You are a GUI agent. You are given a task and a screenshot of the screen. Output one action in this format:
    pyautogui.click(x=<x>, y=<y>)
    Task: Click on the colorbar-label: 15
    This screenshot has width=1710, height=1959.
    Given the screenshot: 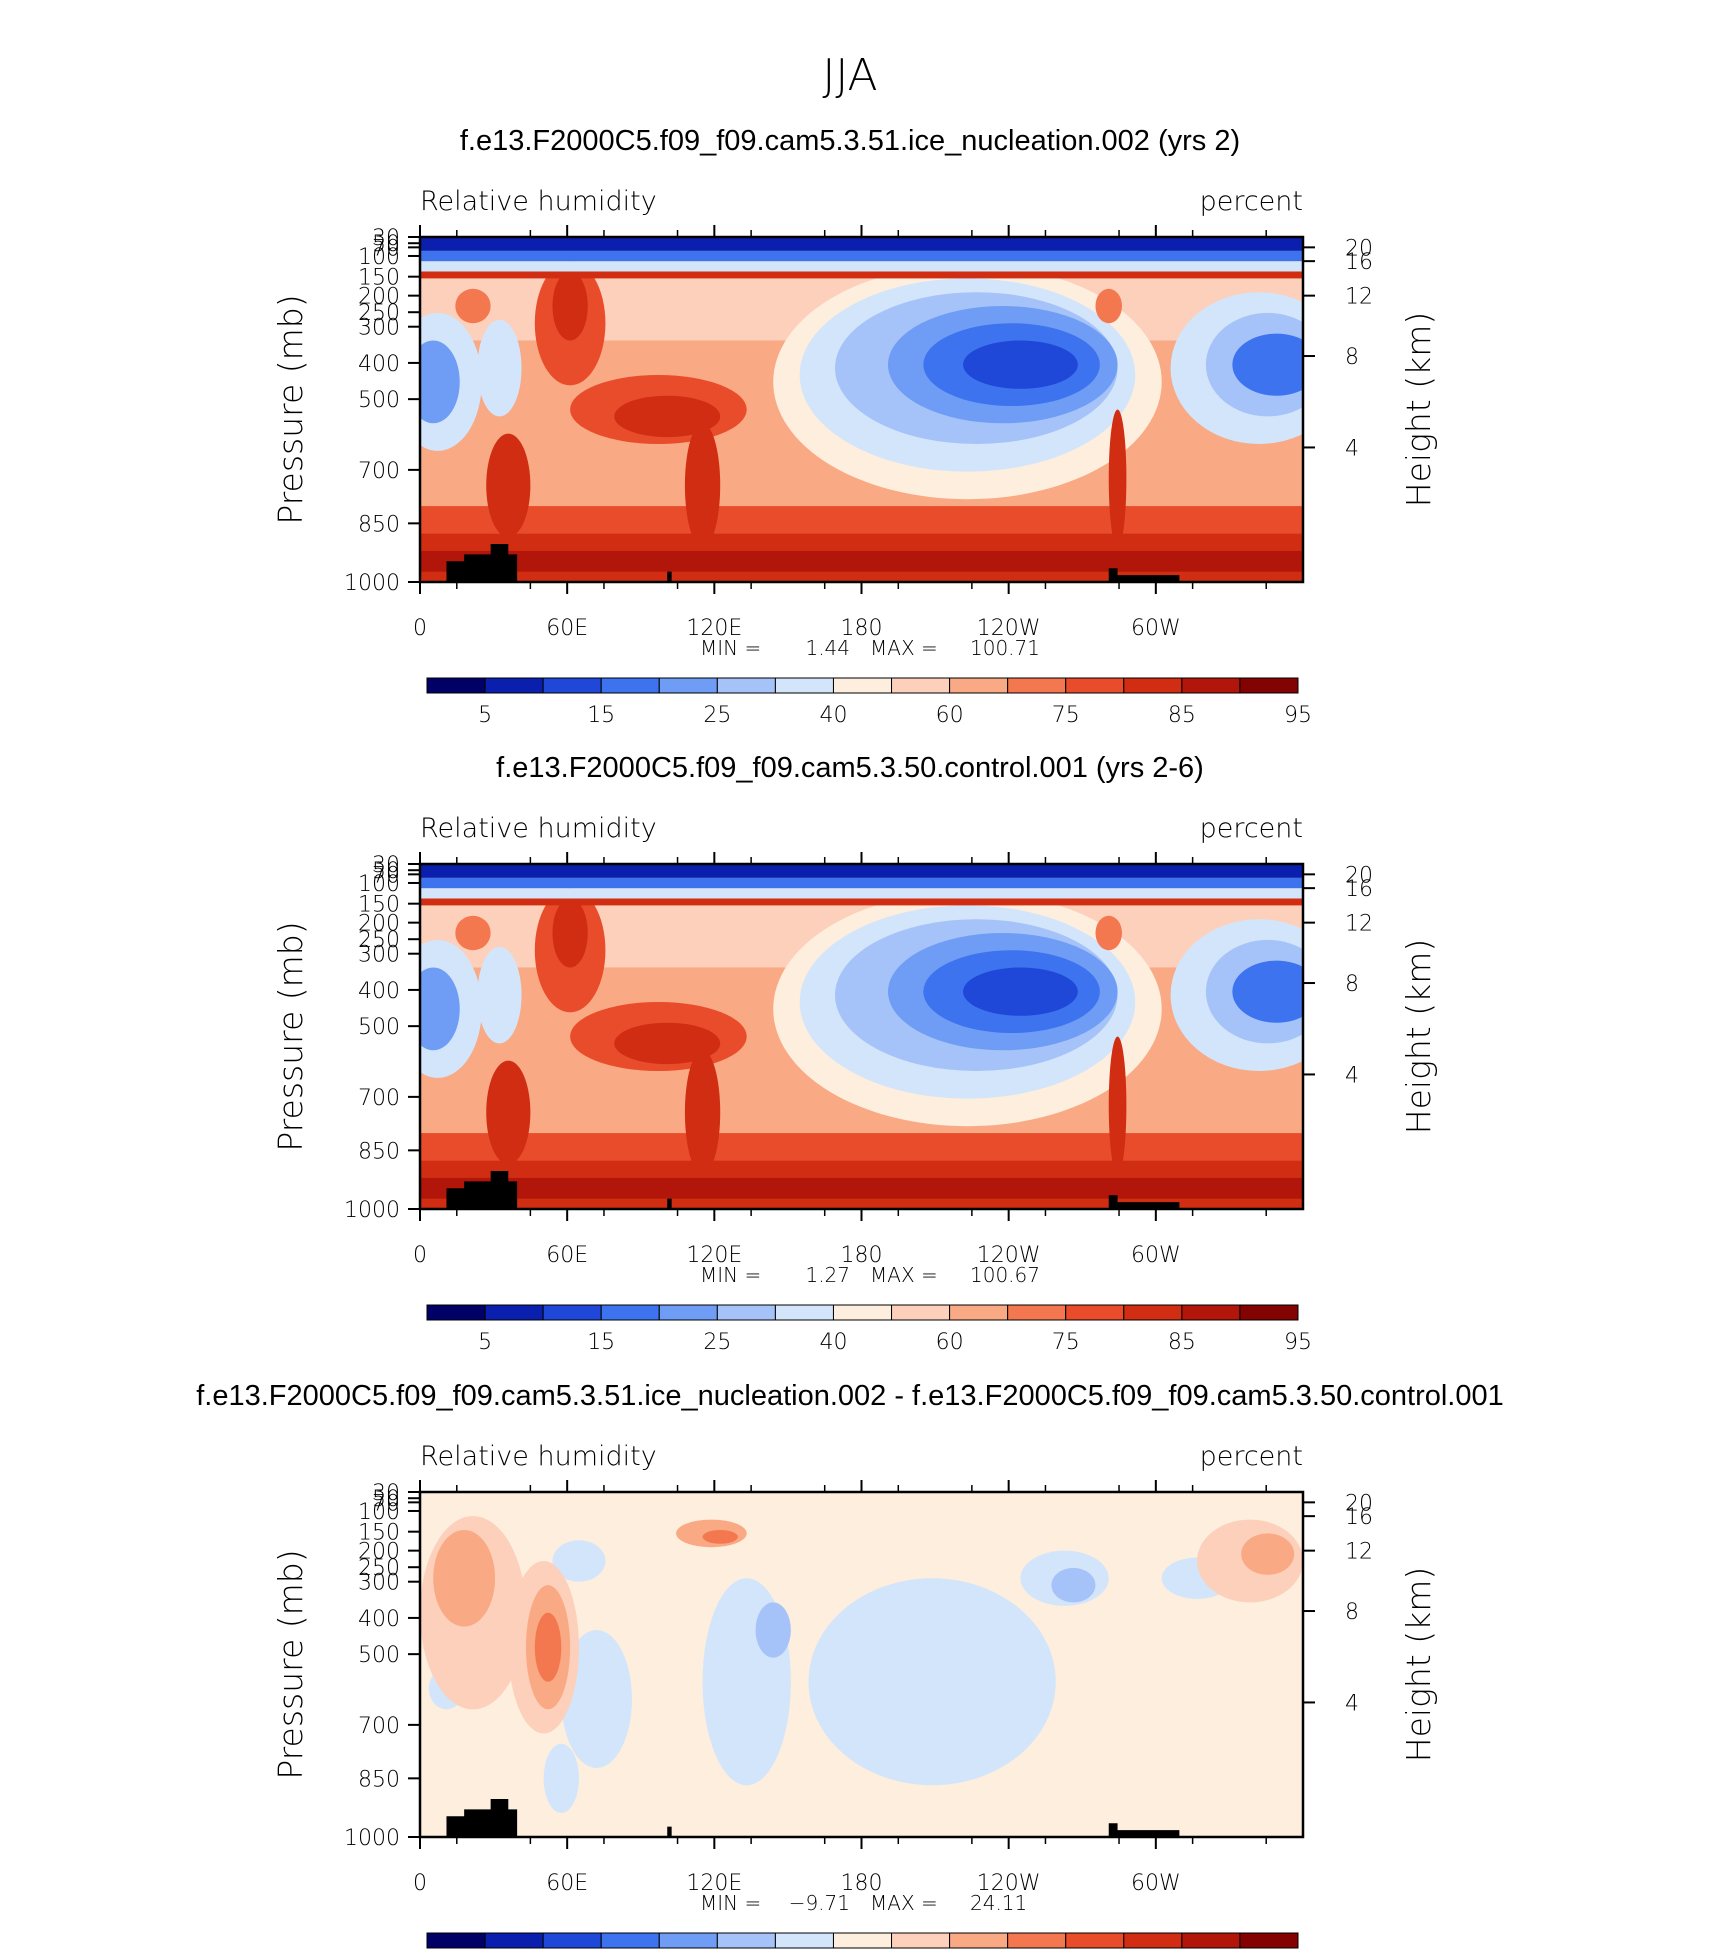 What is the action you would take?
    pyautogui.click(x=601, y=1342)
    